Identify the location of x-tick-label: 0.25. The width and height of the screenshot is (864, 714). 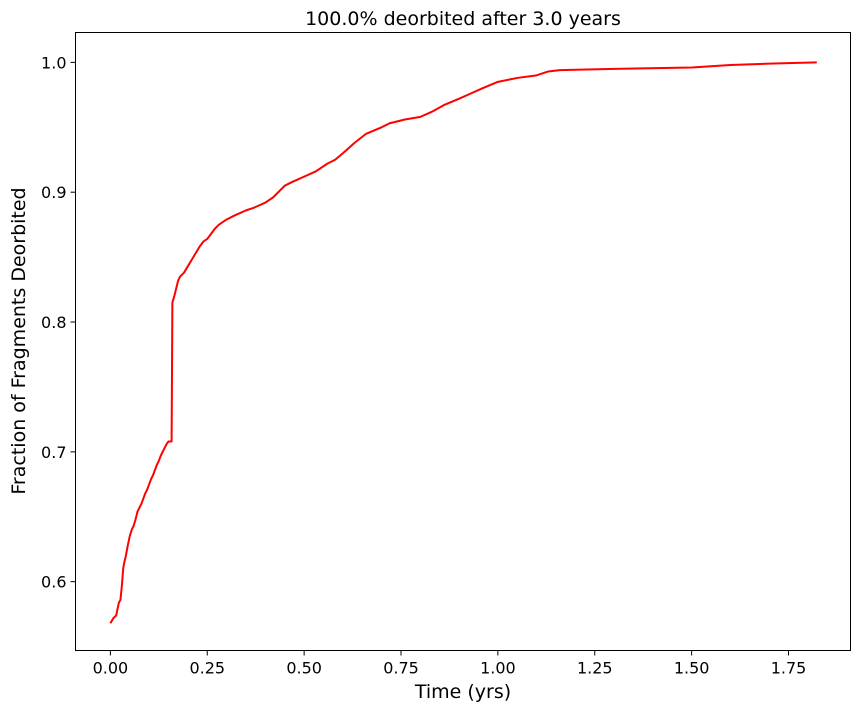
(207, 668).